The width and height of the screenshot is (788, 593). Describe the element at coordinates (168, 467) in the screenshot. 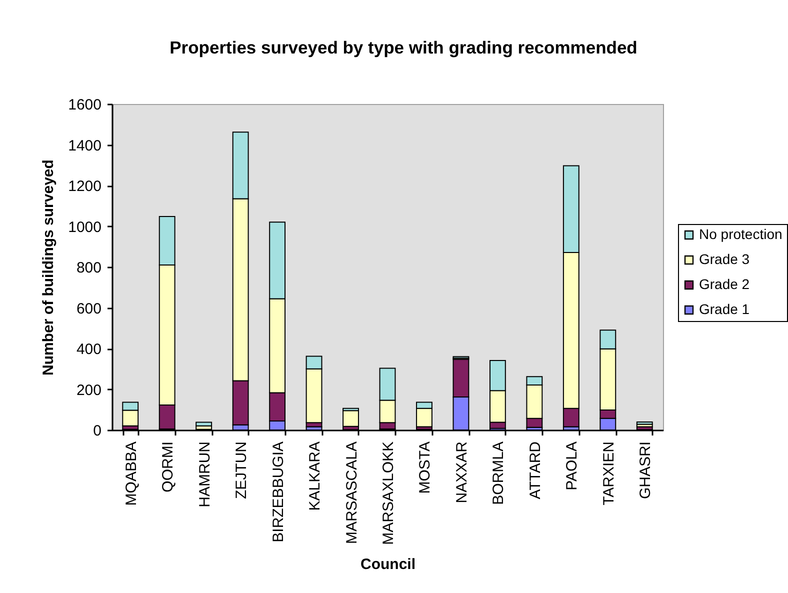

I see `x-tick-label: QORMI` at that location.